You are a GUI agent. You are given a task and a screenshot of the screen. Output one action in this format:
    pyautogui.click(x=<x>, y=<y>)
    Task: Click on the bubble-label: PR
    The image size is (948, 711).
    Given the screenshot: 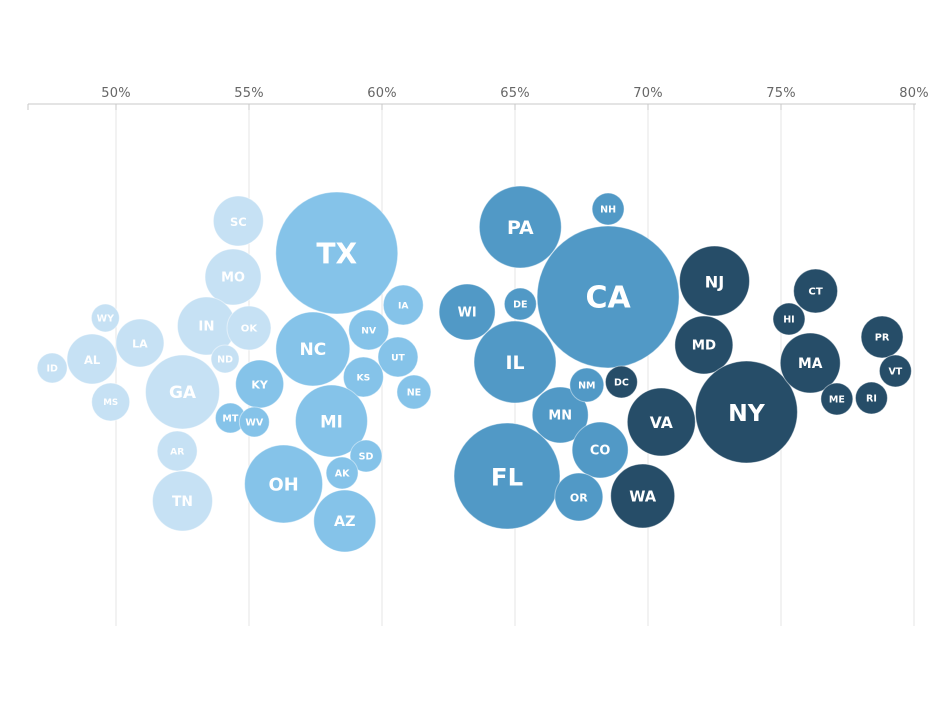 What is the action you would take?
    pyautogui.click(x=882, y=338)
    